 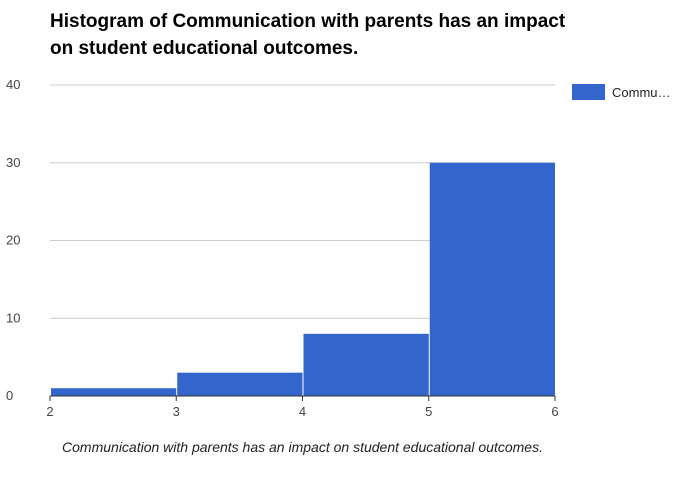 I want to click on x-tick-label: 6, so click(x=554, y=411).